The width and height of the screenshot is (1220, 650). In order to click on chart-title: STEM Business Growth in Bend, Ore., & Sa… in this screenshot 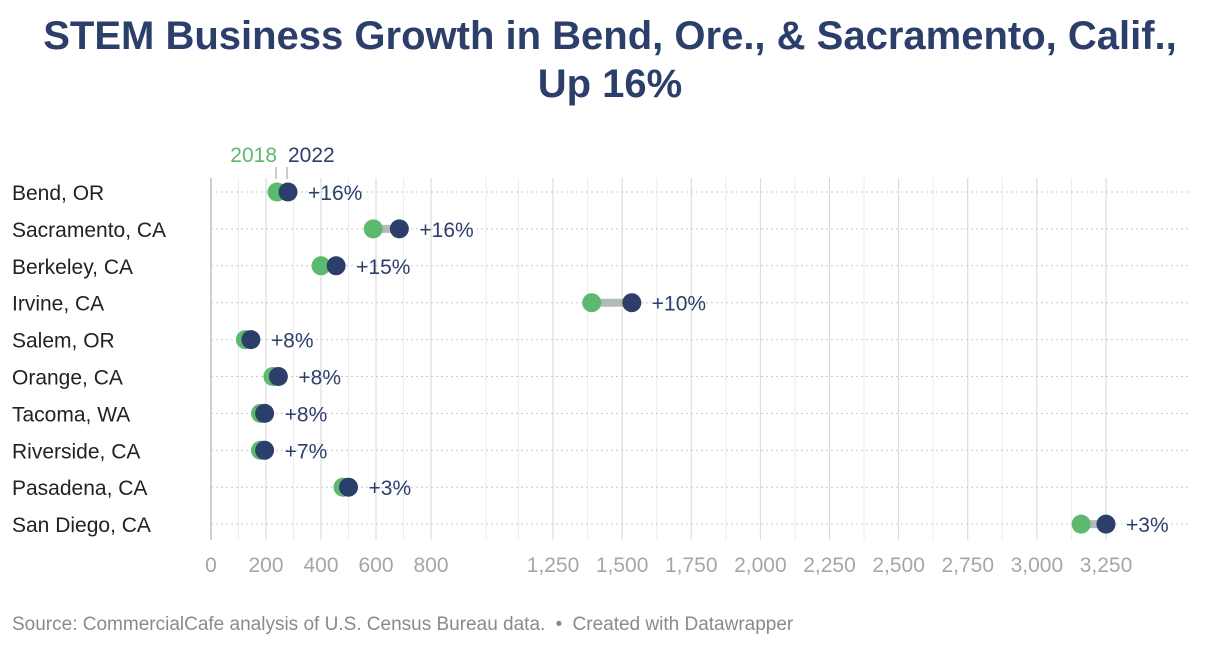, I will do `click(610, 60)`.